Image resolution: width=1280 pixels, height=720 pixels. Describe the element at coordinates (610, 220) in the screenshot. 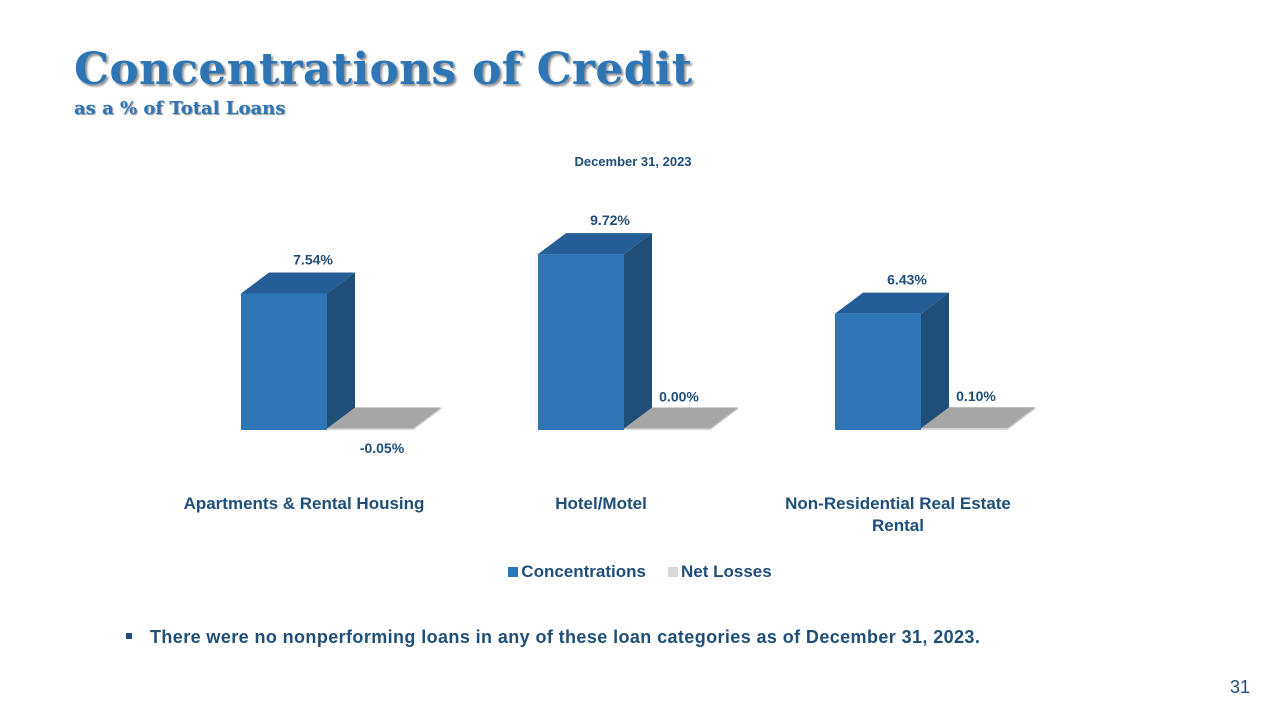

I see `data-label-concentrations-hotel-motel: 9.72%` at that location.